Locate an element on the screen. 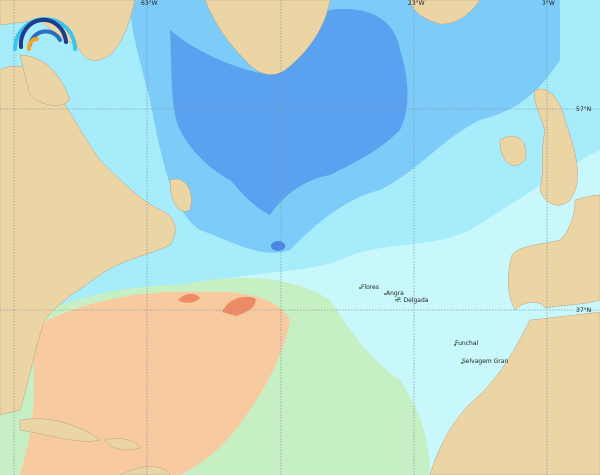  place-selvagem-grande: Selvagem Gran is located at coordinates (484, 361).